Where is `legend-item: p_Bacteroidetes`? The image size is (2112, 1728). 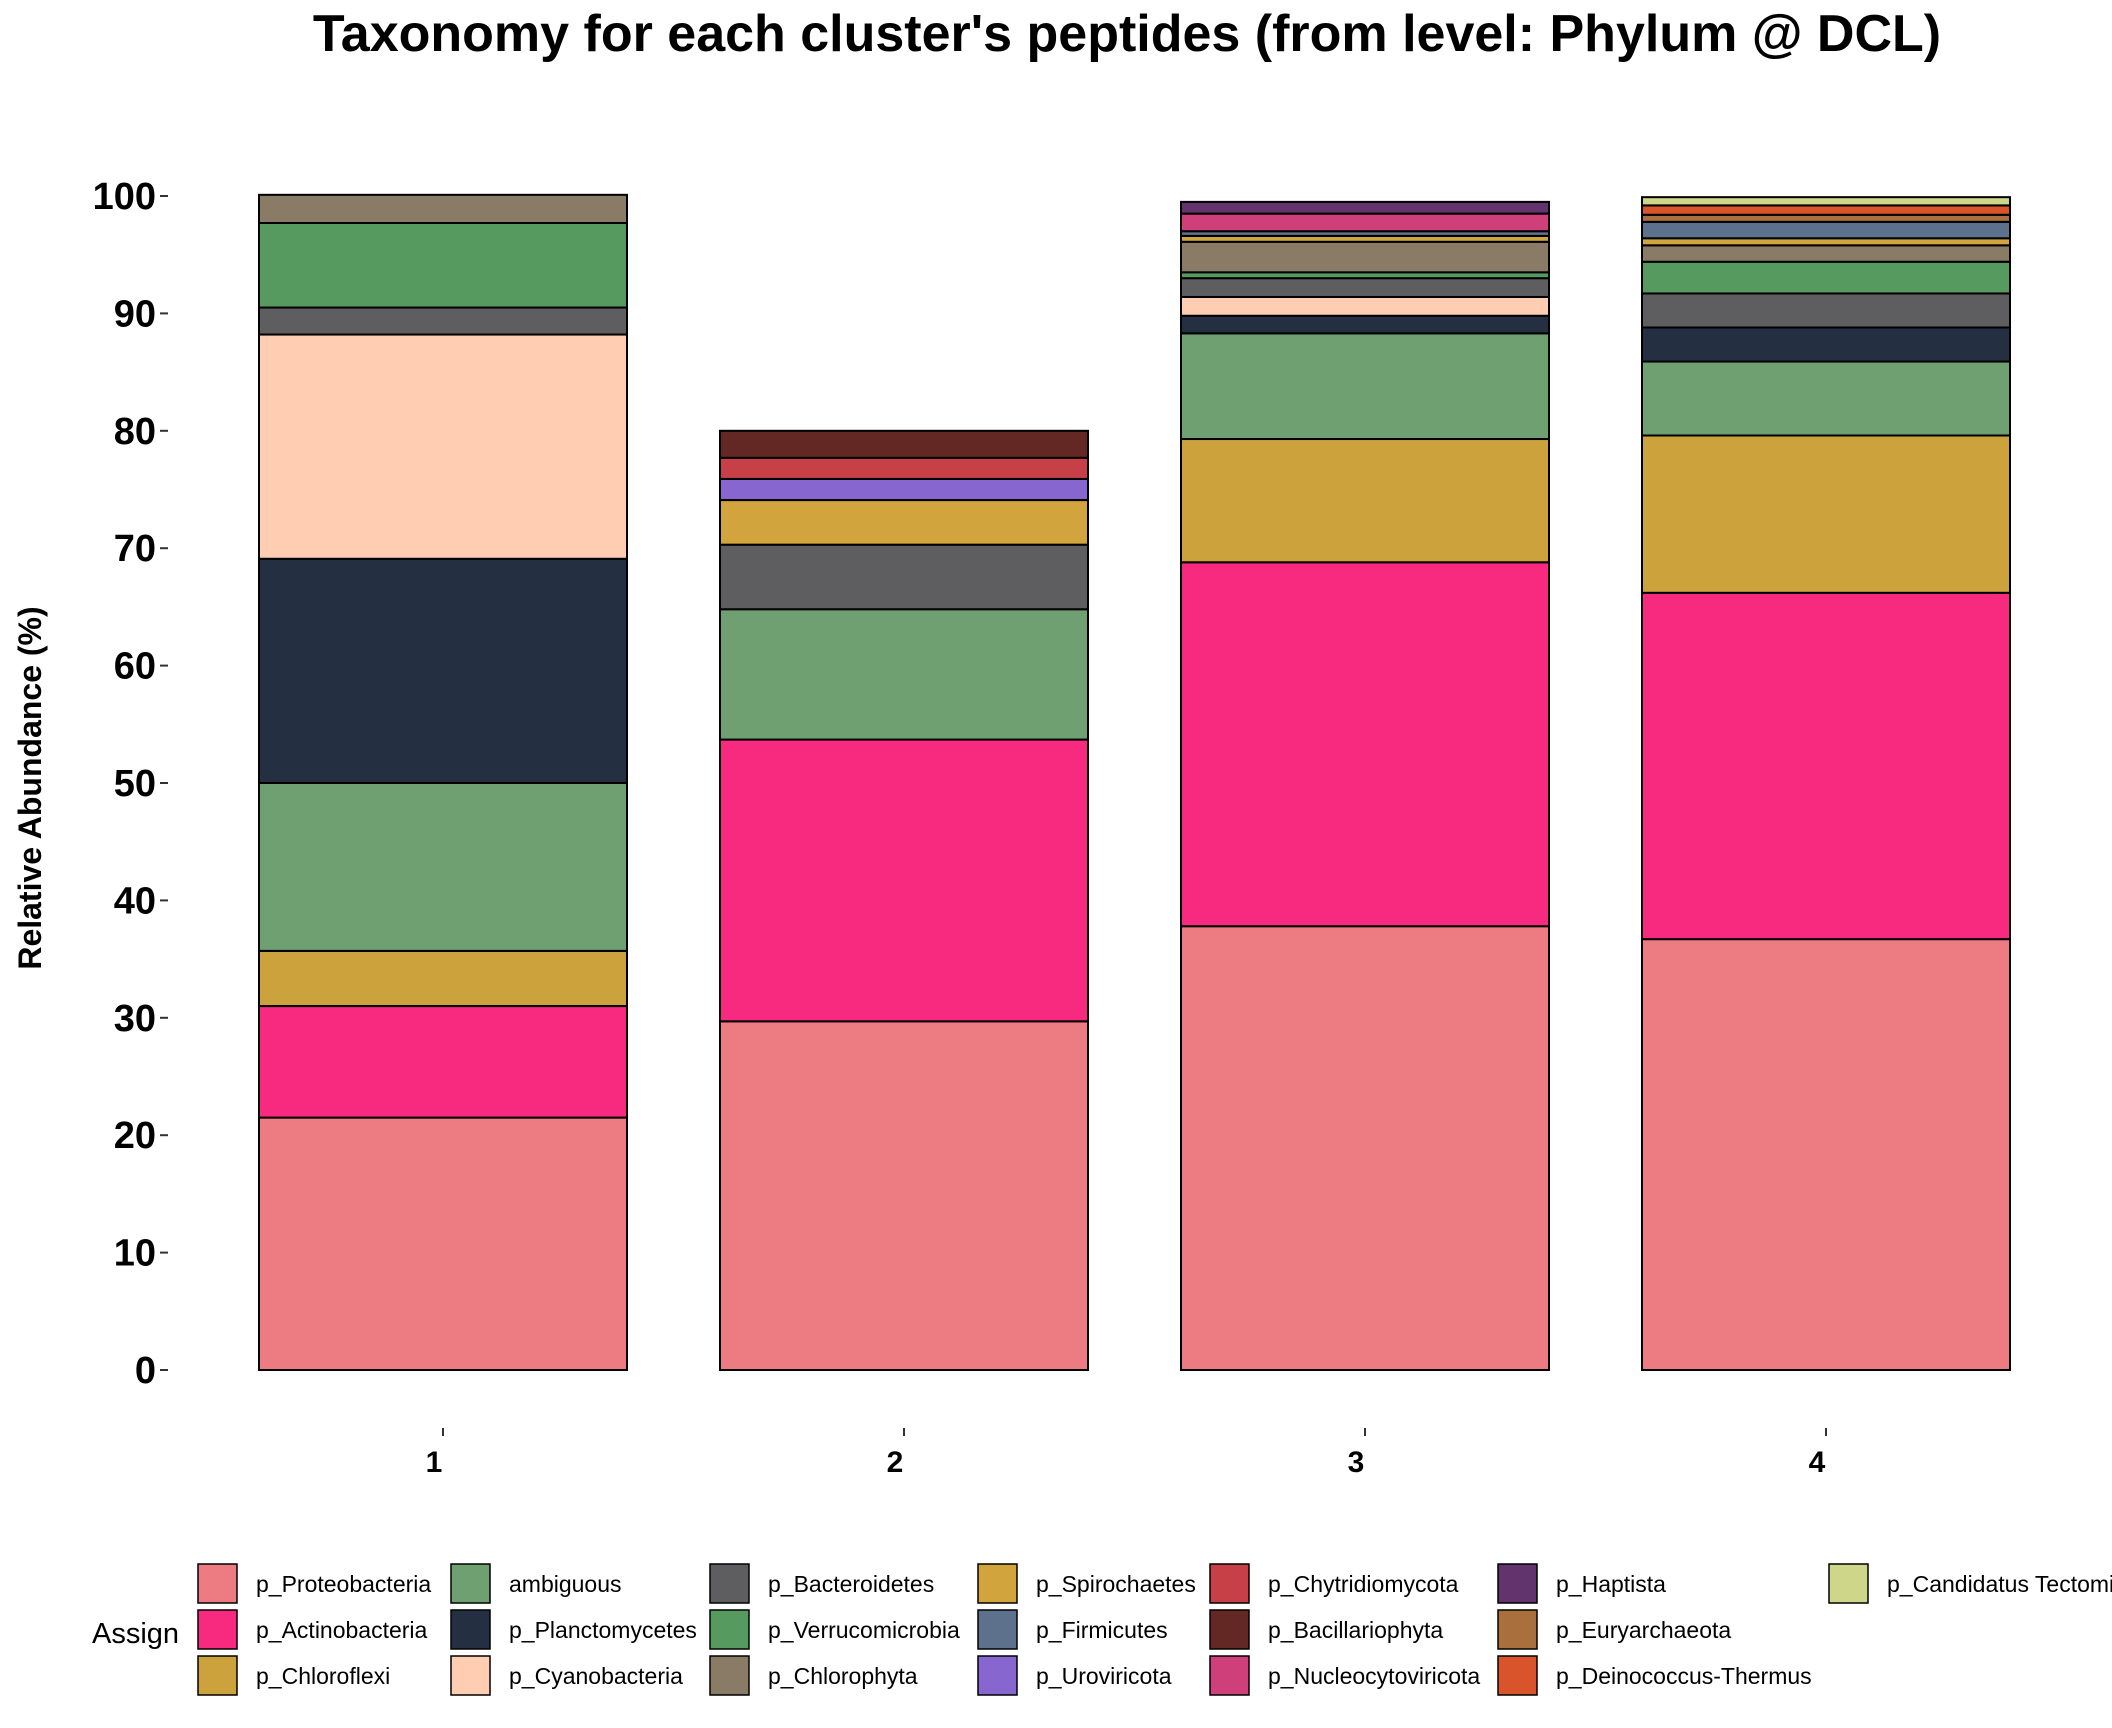
legend-item: p_Bacteroidetes is located at coordinates (821, 1583).